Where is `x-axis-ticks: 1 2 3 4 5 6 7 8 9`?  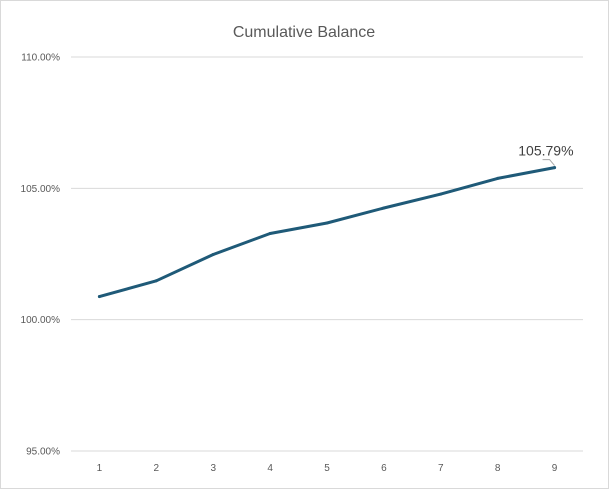 x-axis-ticks: 1 2 3 4 5 6 7 8 9 is located at coordinates (327, 468).